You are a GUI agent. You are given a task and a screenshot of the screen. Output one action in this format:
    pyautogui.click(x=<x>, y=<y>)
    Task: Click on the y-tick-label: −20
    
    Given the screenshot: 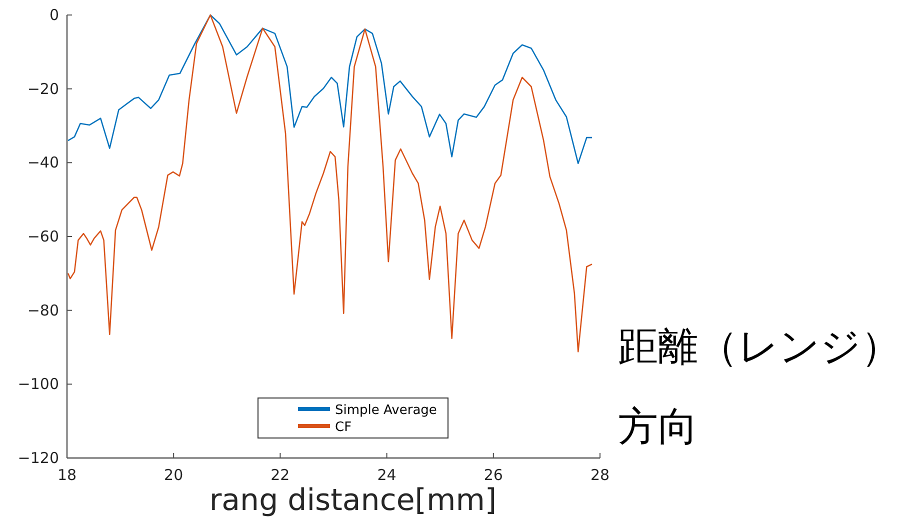 What is the action you would take?
    pyautogui.click(x=43, y=89)
    